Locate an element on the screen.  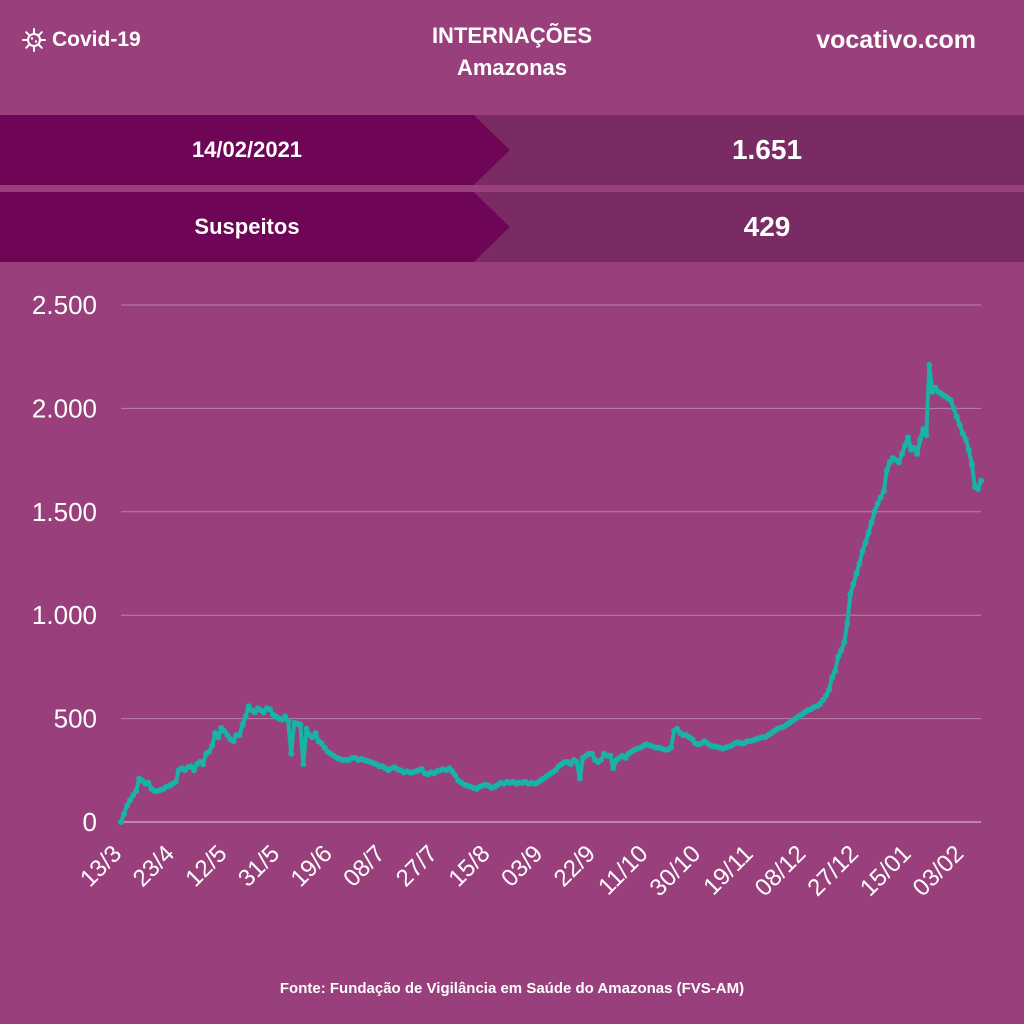
page-title-block: INTERNAÇÕES Amazonas is located at coordinates (512, 52).